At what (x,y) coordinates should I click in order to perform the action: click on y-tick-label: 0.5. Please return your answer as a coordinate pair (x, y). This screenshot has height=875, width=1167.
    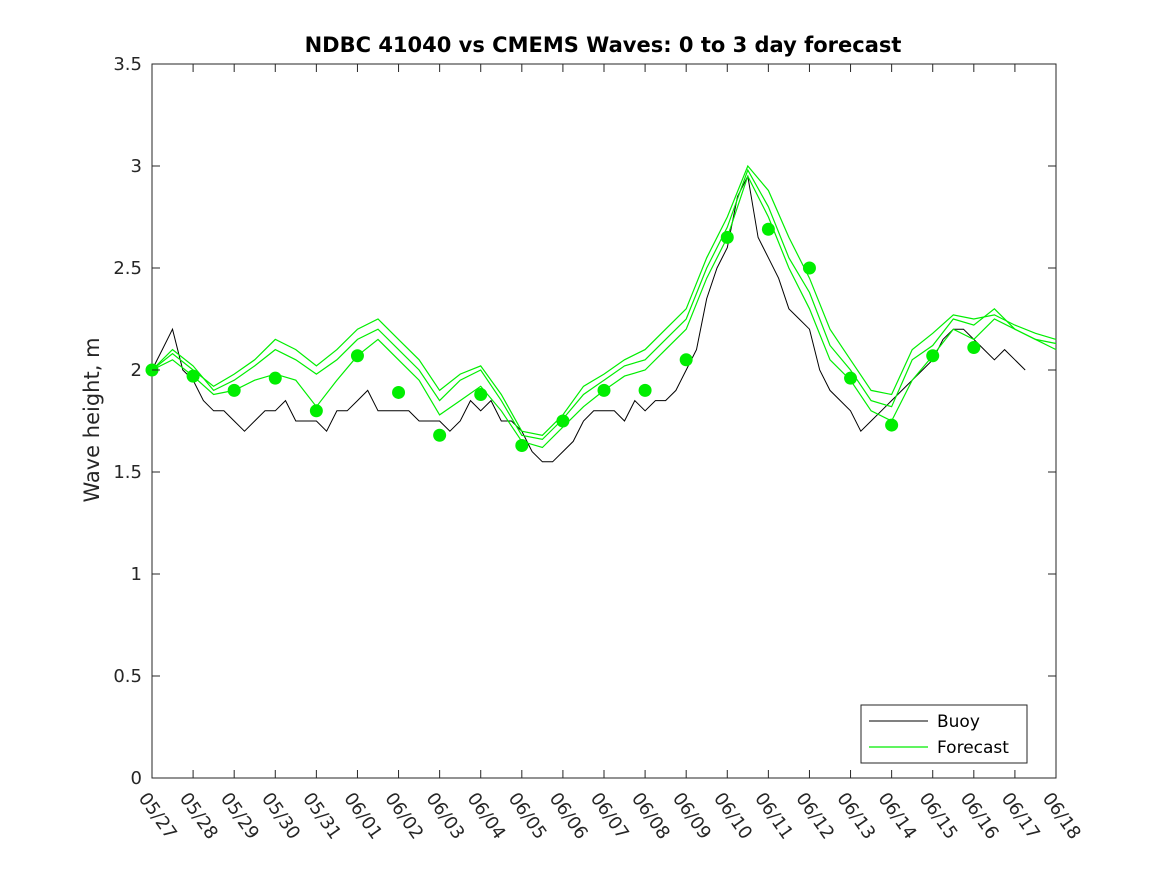
    Looking at the image, I should click on (127, 676).